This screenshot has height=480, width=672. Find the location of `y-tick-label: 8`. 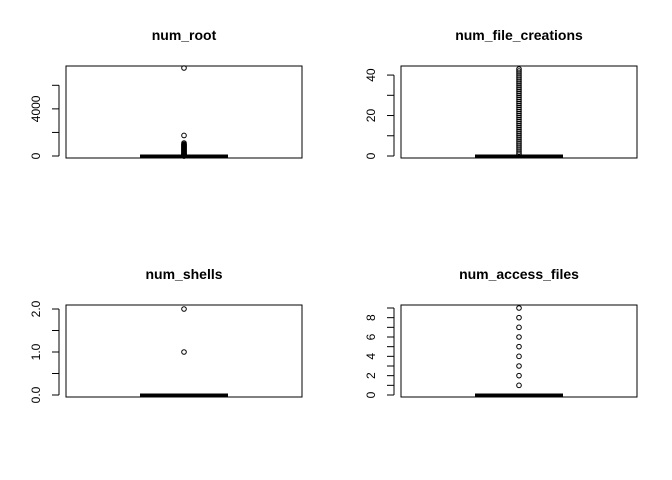

y-tick-label: 8 is located at coordinates (371, 317).